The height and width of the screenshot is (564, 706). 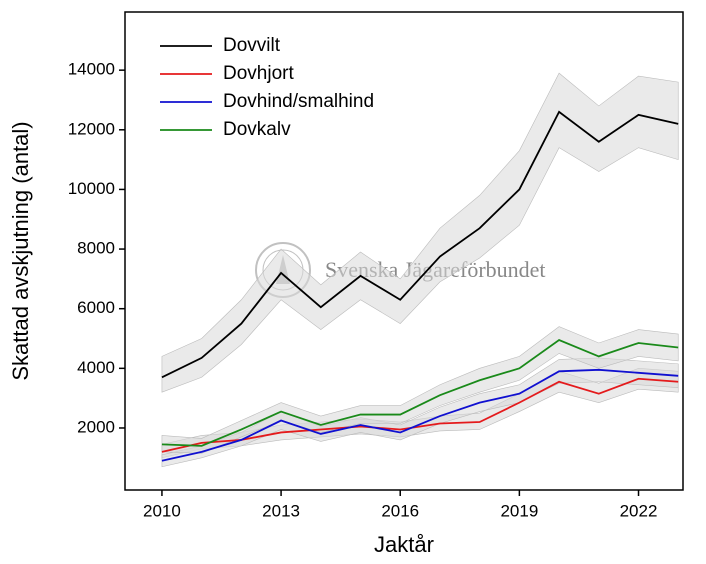 I want to click on x-tick-label: 2019, so click(x=519, y=510).